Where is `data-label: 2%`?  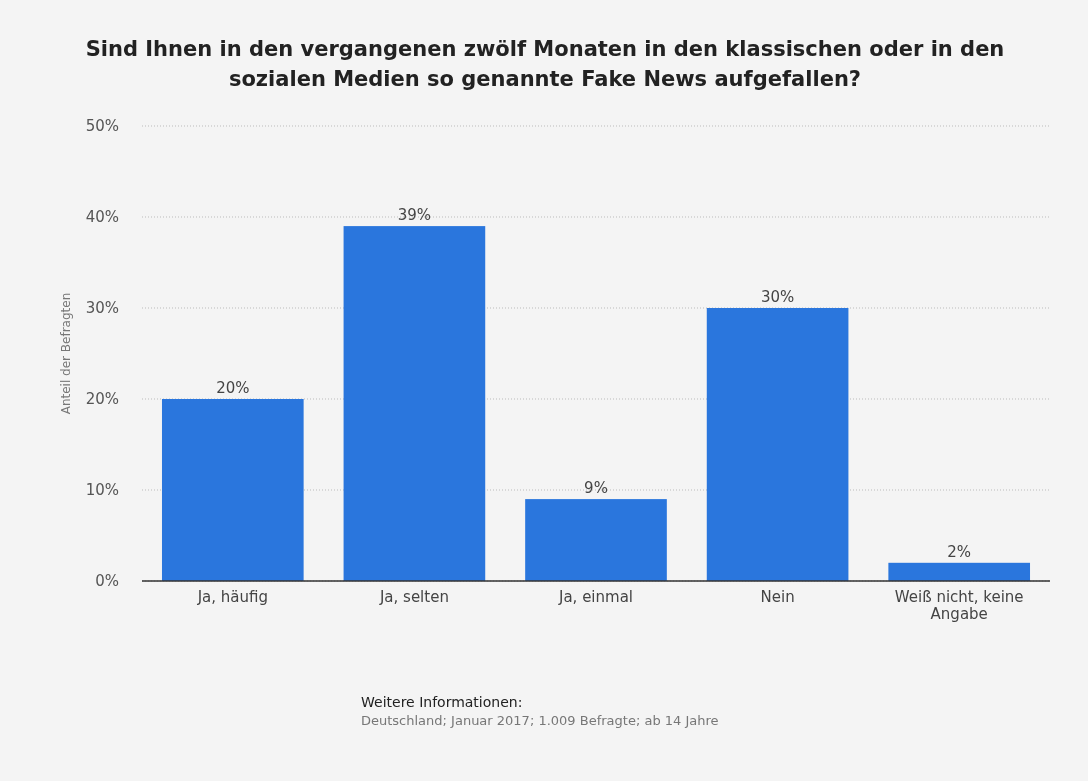 data-label: 2% is located at coordinates (959, 551).